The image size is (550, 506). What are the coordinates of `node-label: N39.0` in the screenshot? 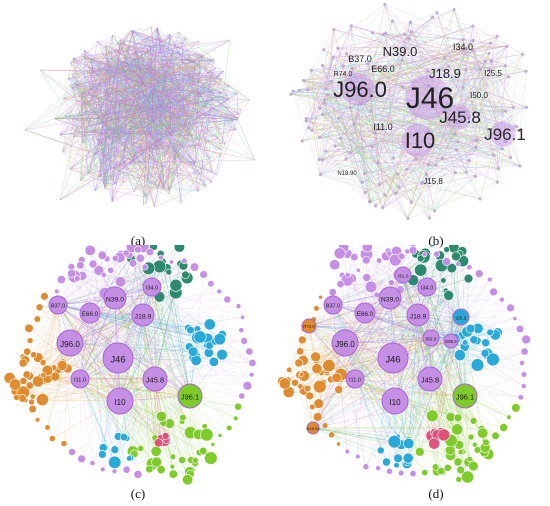 It's located at (400, 51).